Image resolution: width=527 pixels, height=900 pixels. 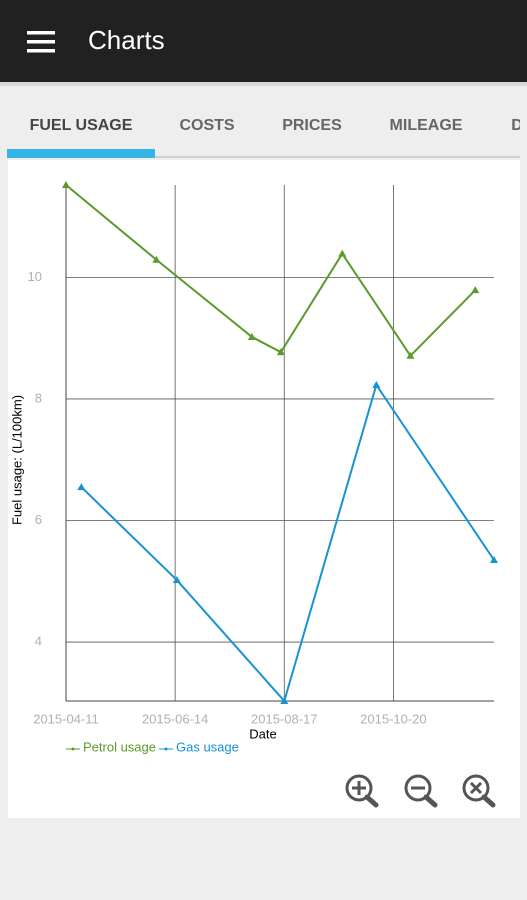 I want to click on legend-label: Petrol usage, so click(x=119, y=746).